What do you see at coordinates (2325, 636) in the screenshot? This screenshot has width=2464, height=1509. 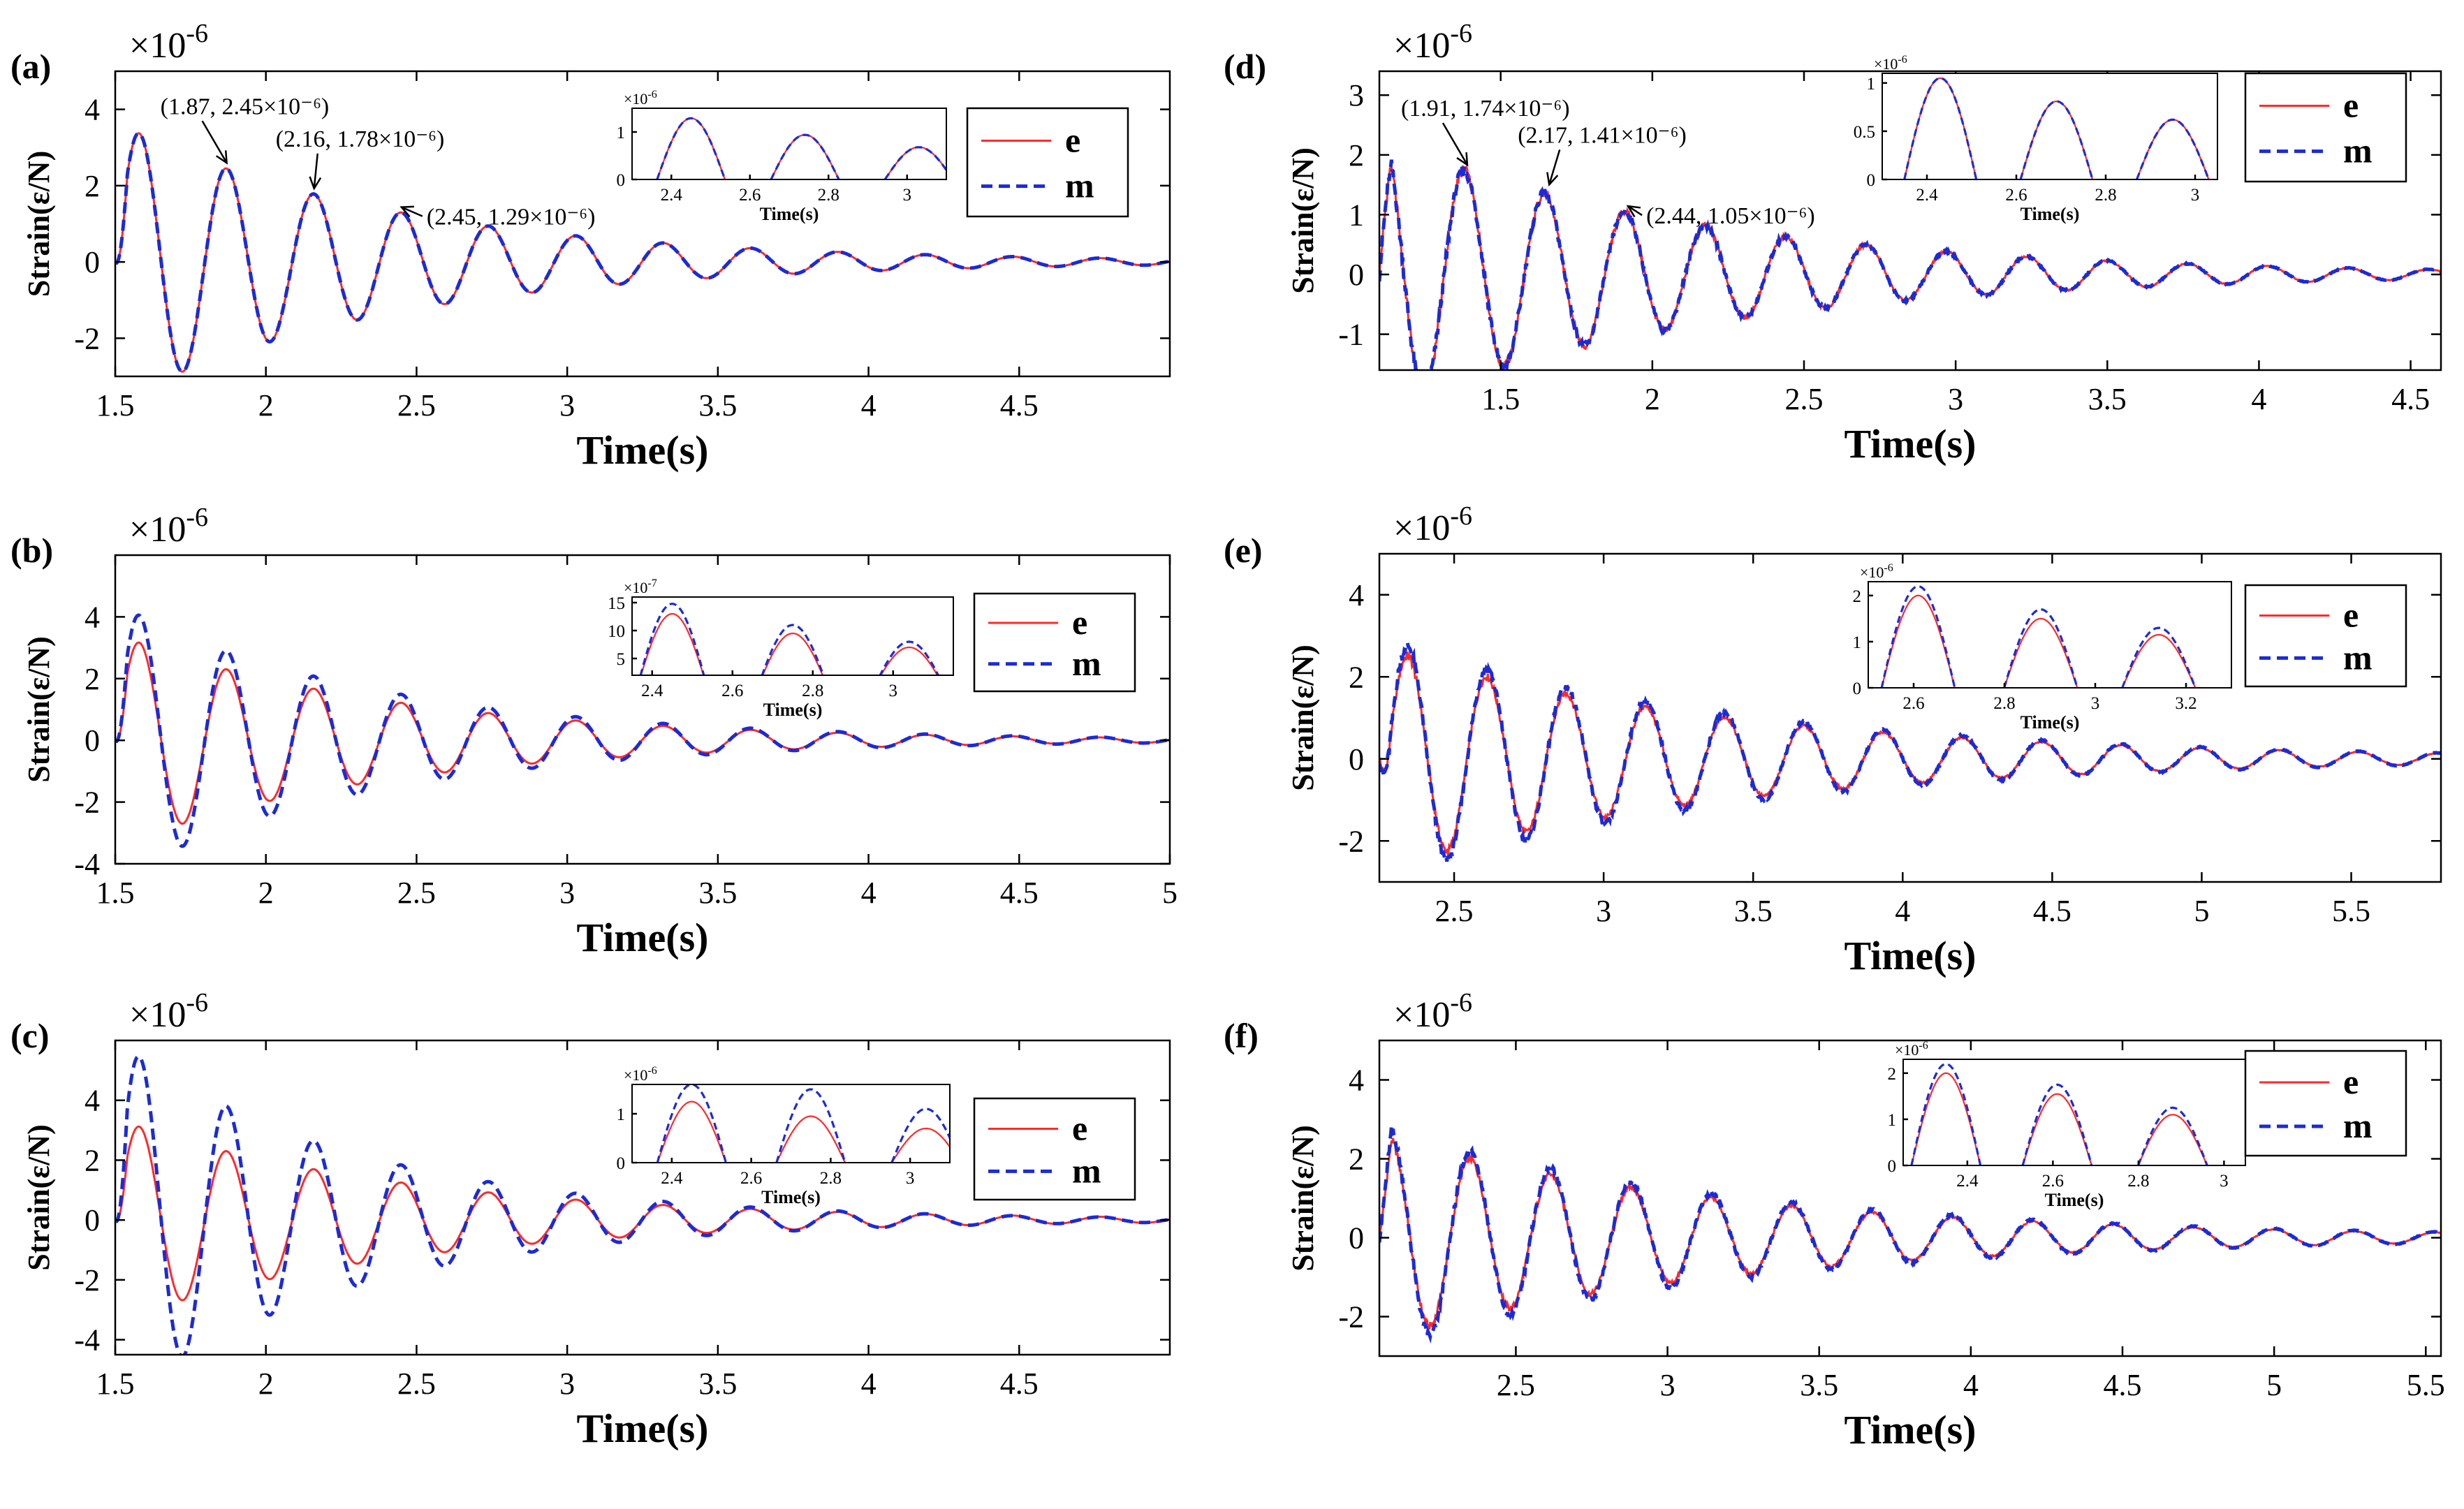 I see `legend-box` at bounding box center [2325, 636].